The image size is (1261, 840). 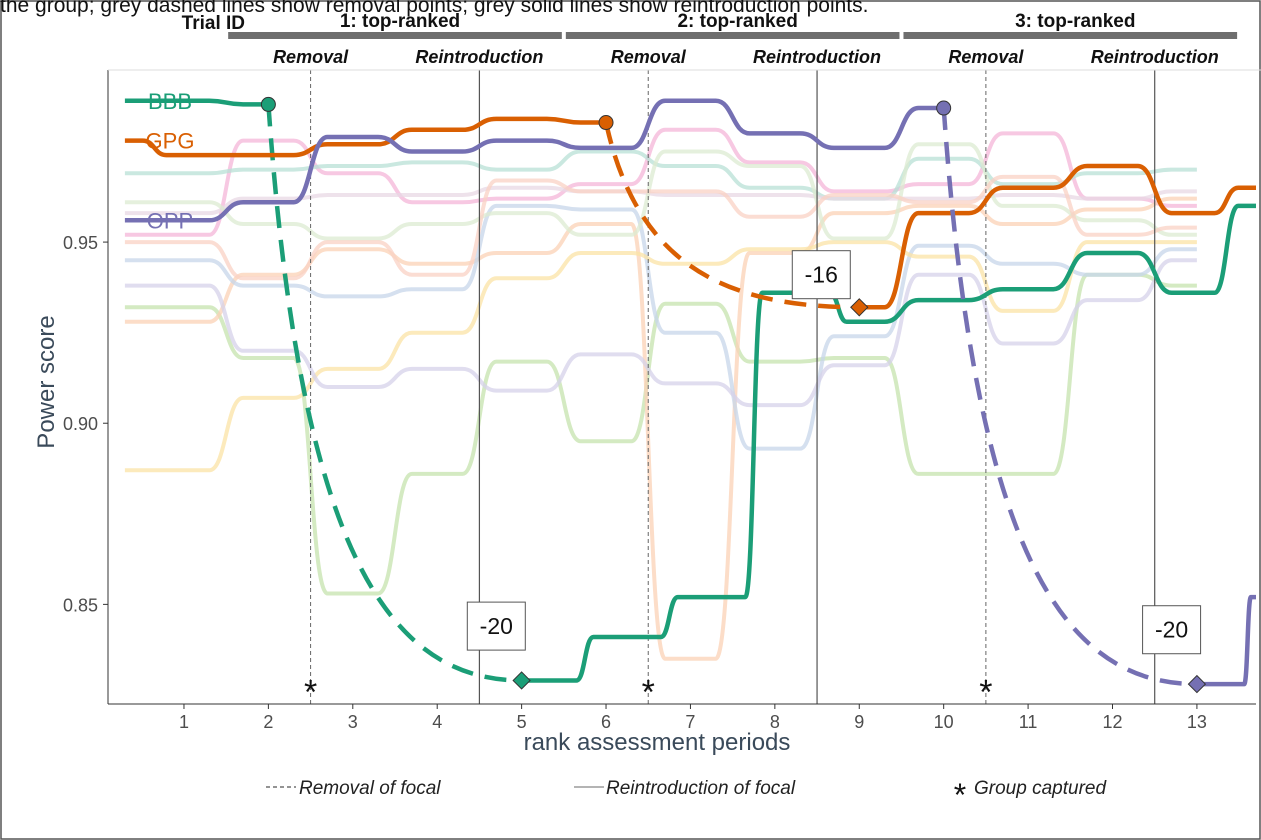 I want to click on opp-series-label: OPP, so click(x=170, y=220).